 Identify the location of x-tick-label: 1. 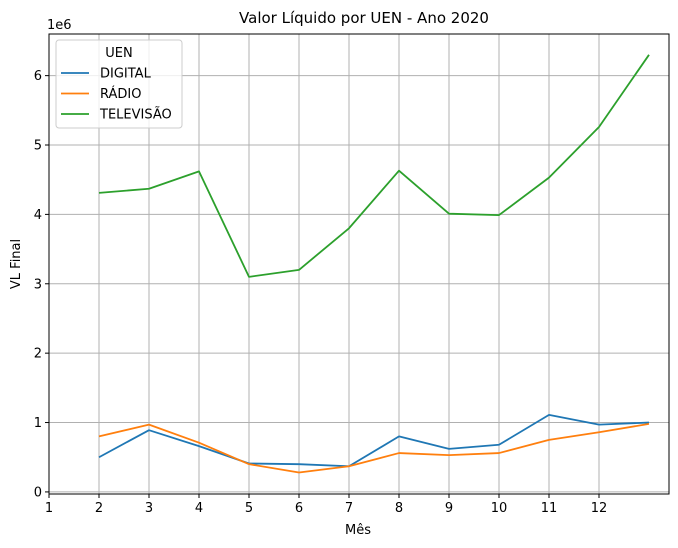
(49, 508).